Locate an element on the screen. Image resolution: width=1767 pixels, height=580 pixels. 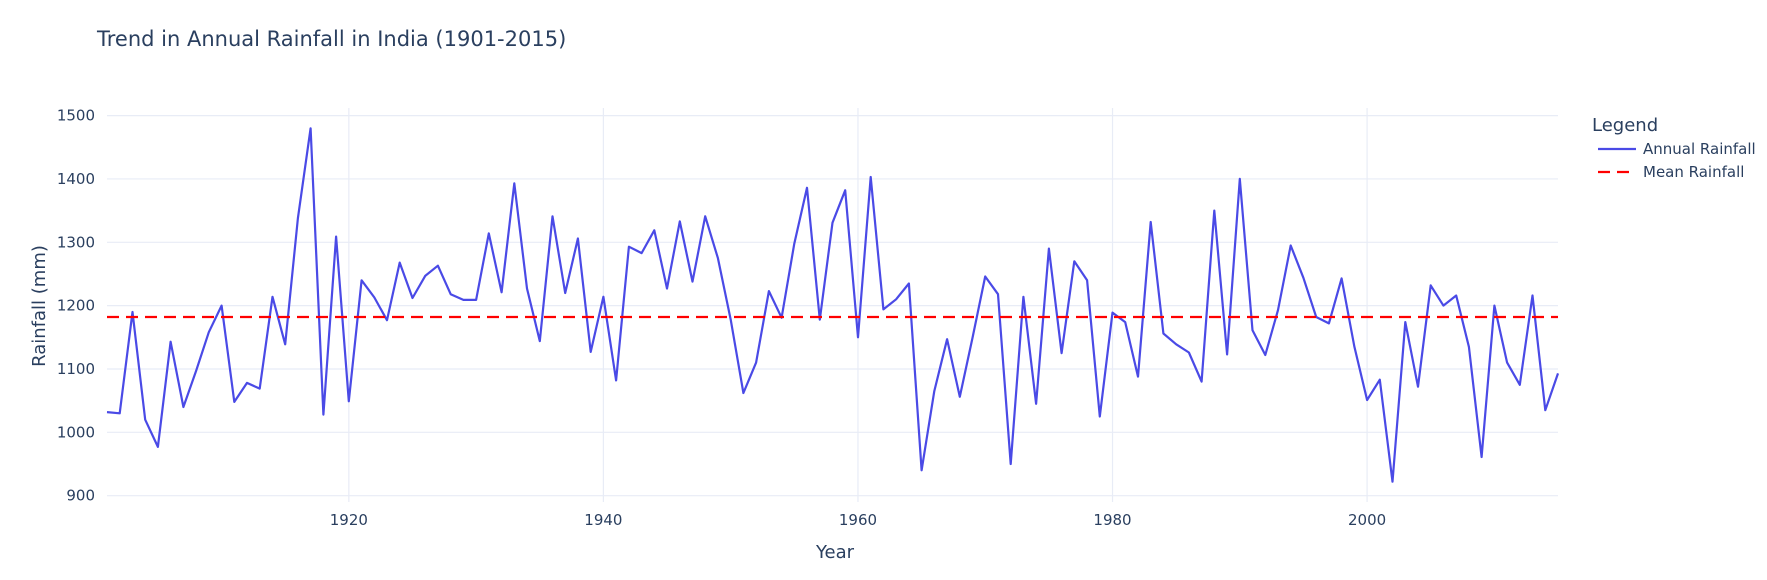
y-tick-label: 900 is located at coordinates (80, 496).